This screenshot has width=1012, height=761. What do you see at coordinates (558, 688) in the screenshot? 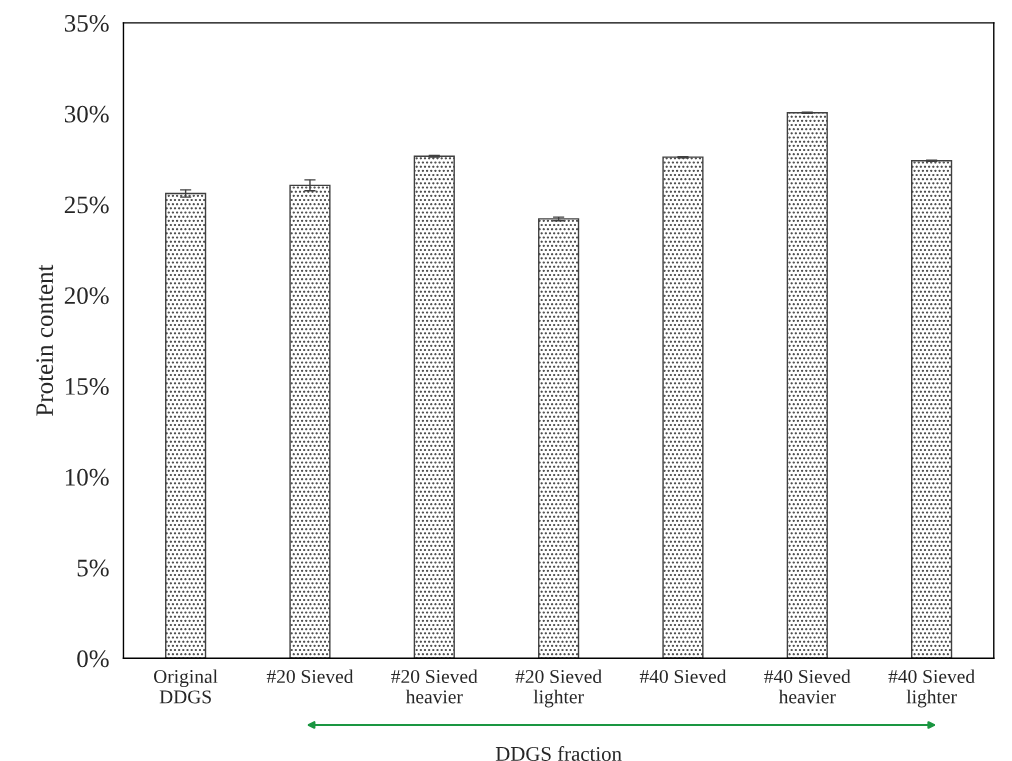
I see `x-tick-label: #20 Sieved lighter` at bounding box center [558, 688].